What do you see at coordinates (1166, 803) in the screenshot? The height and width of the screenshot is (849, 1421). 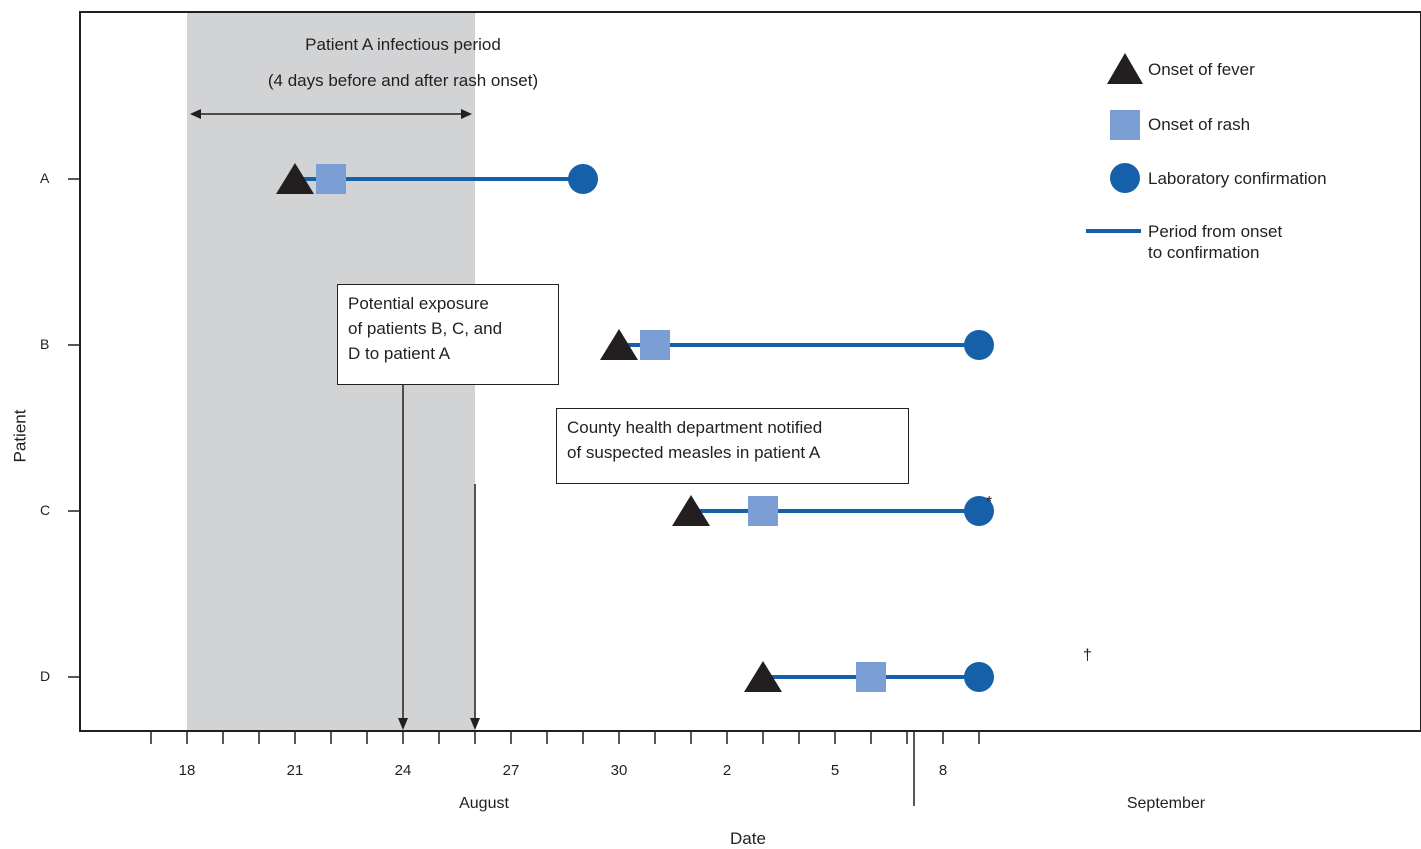 I see `month-label-september: September` at bounding box center [1166, 803].